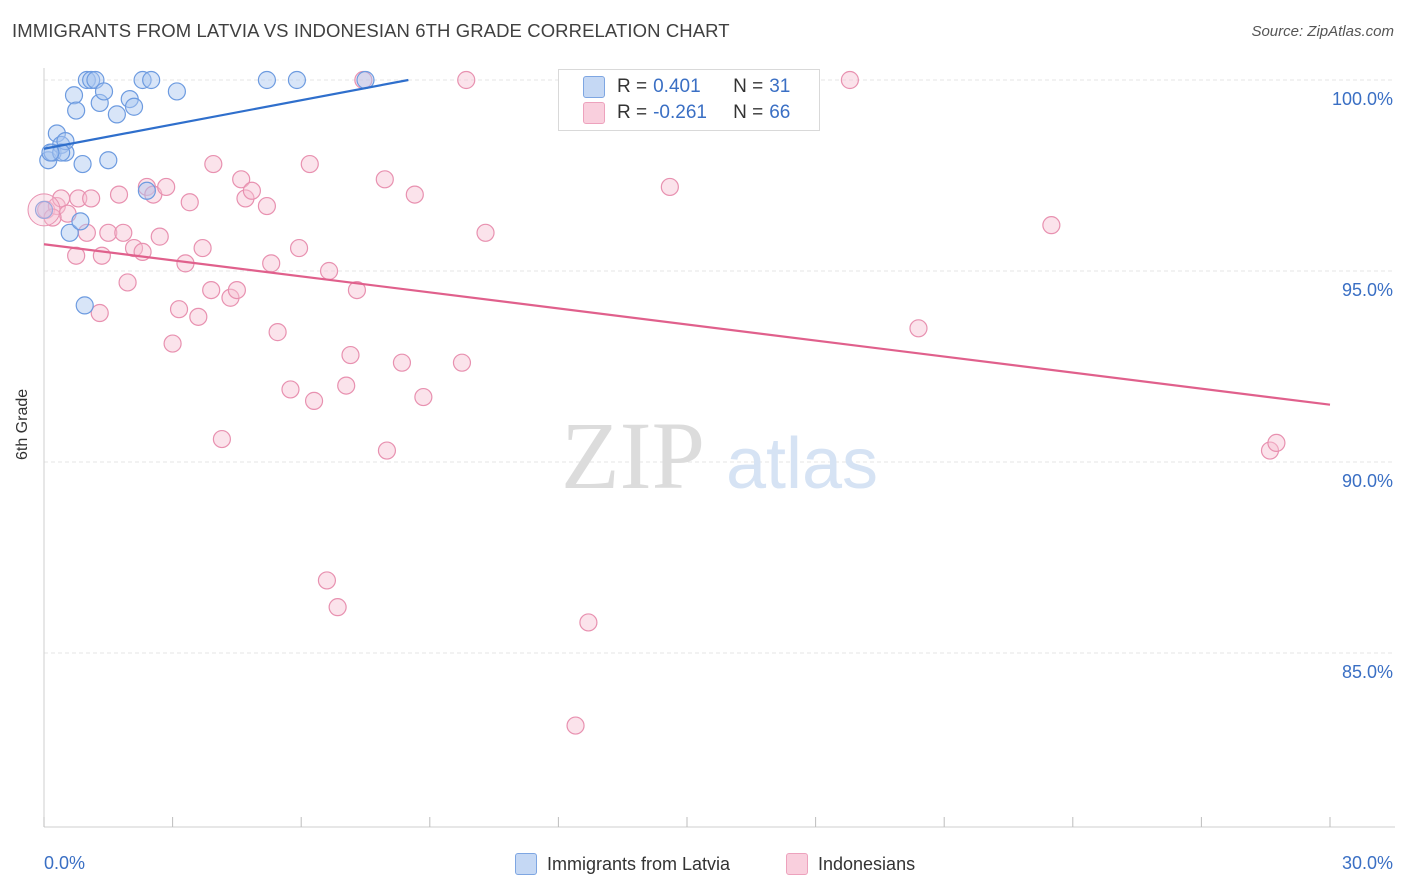 This screenshot has height=892, width=1406. What do you see at coordinates (64, 863) in the screenshot?
I see `x-tick-label: 0.0%` at bounding box center [64, 863].